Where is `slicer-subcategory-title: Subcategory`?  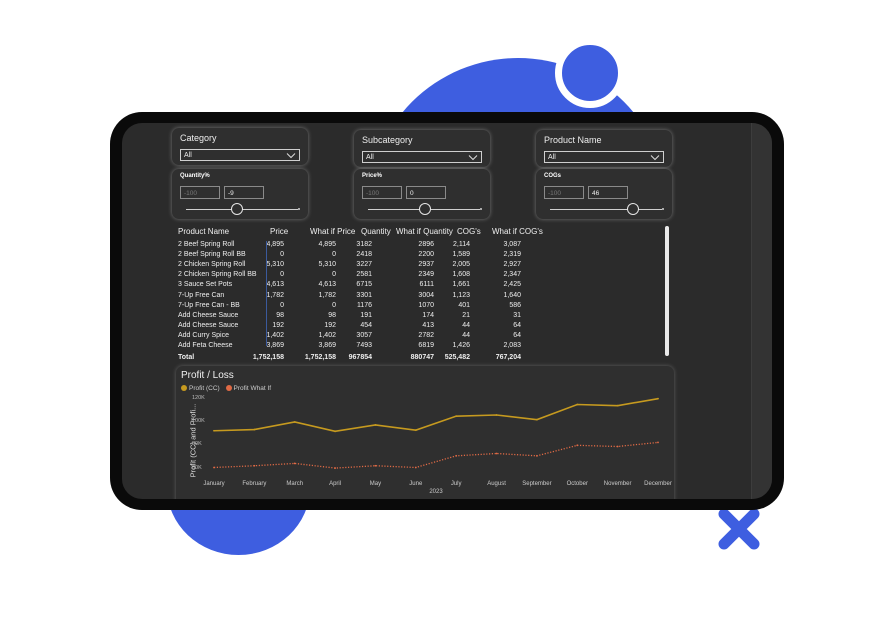 slicer-subcategory-title: Subcategory is located at coordinates (387, 140).